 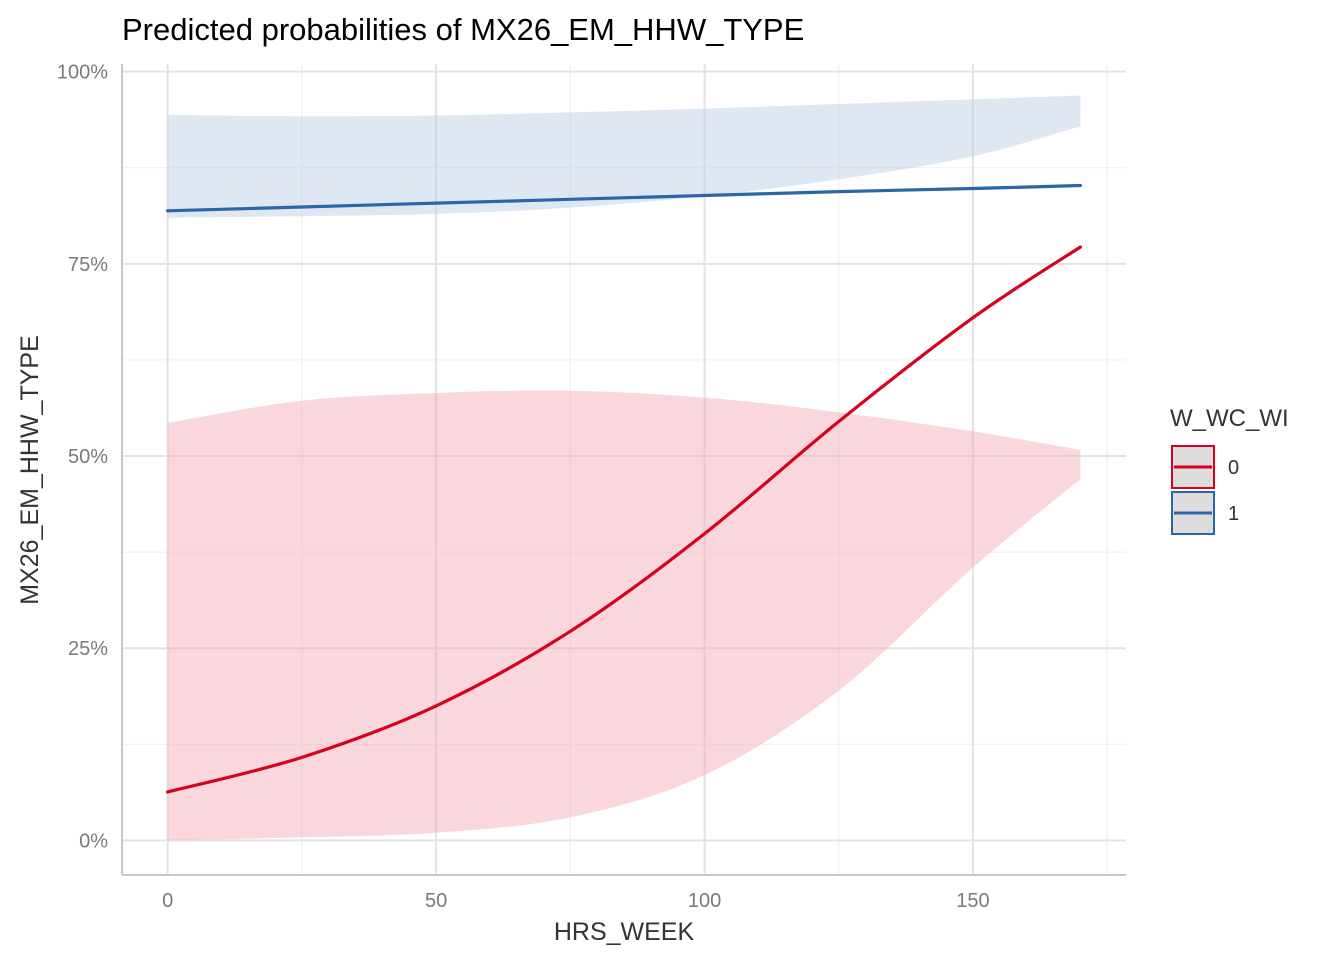 What do you see at coordinates (88, 457) in the screenshot?
I see `y-tick-label: 50%` at bounding box center [88, 457].